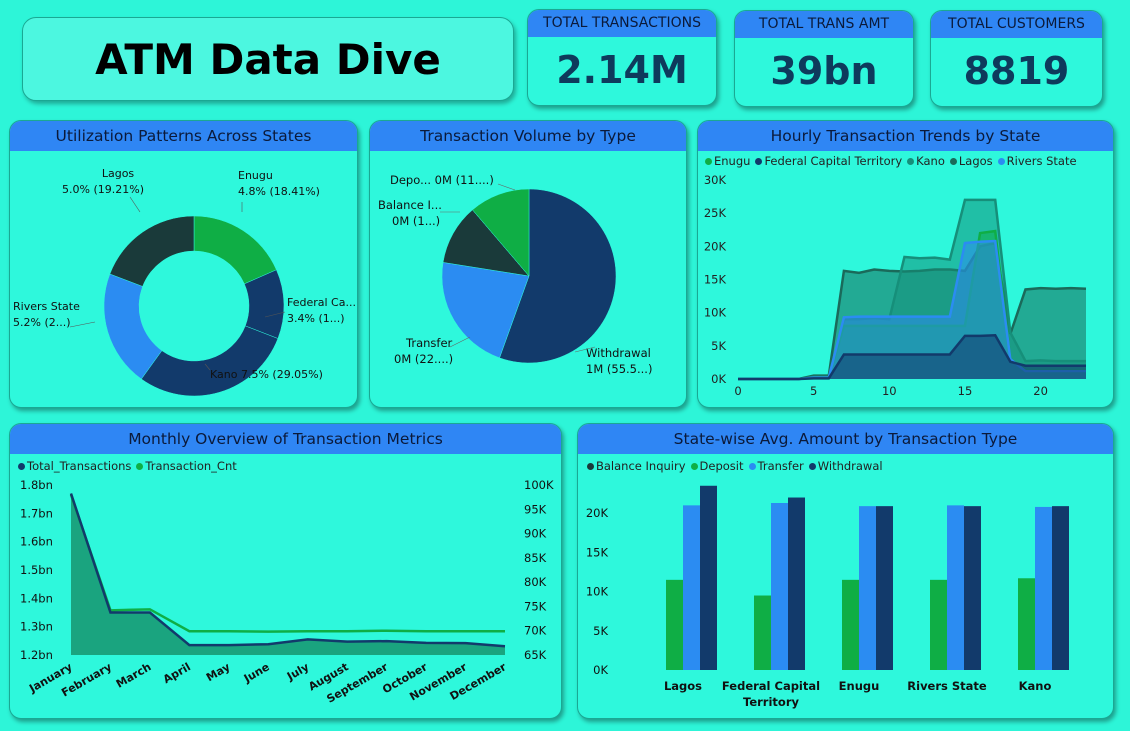 The image size is (1130, 731). Describe the element at coordinates (776, 466) in the screenshot. I see `legend-item: Transfer` at that location.